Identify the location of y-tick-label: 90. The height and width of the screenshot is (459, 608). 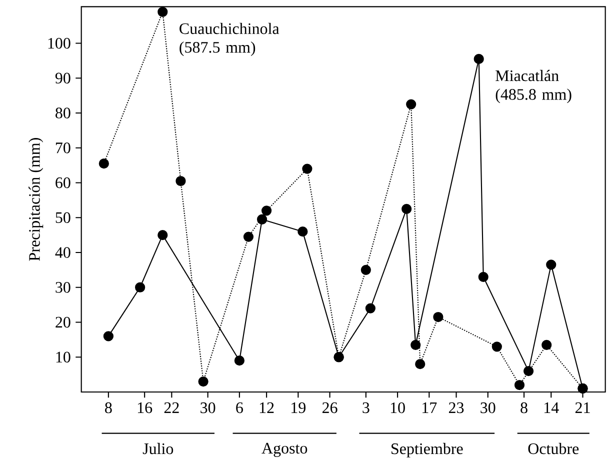
(62, 78).